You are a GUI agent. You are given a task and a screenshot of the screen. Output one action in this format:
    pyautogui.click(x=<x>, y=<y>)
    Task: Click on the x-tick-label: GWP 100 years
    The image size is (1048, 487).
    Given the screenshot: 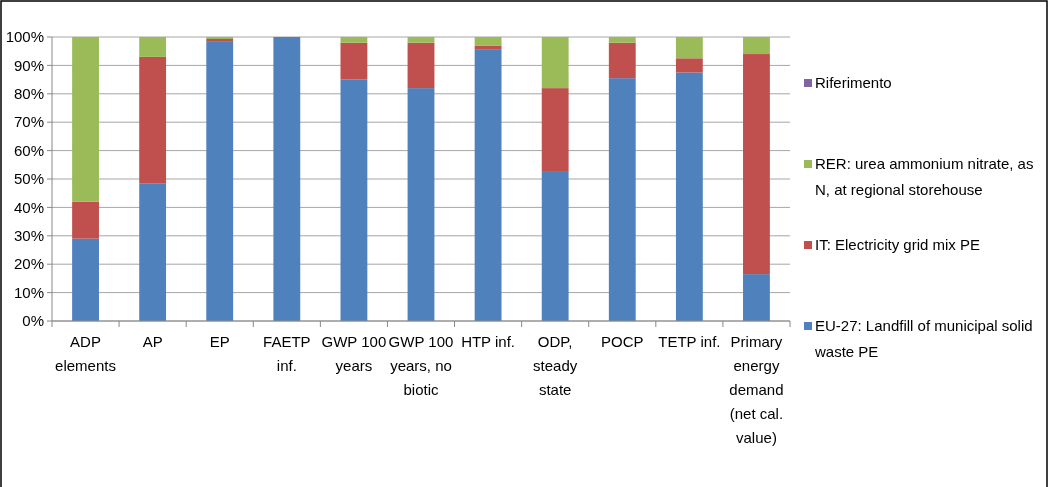 What is the action you would take?
    pyautogui.click(x=354, y=353)
    